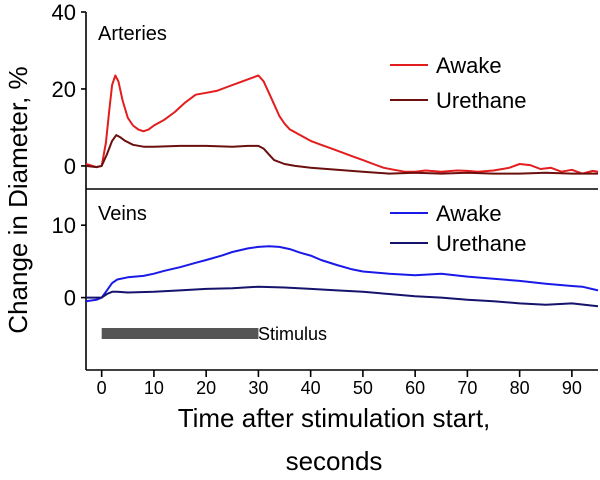 This screenshot has height=480, width=600. I want to click on panel-label-veins: Veins, so click(122, 214).